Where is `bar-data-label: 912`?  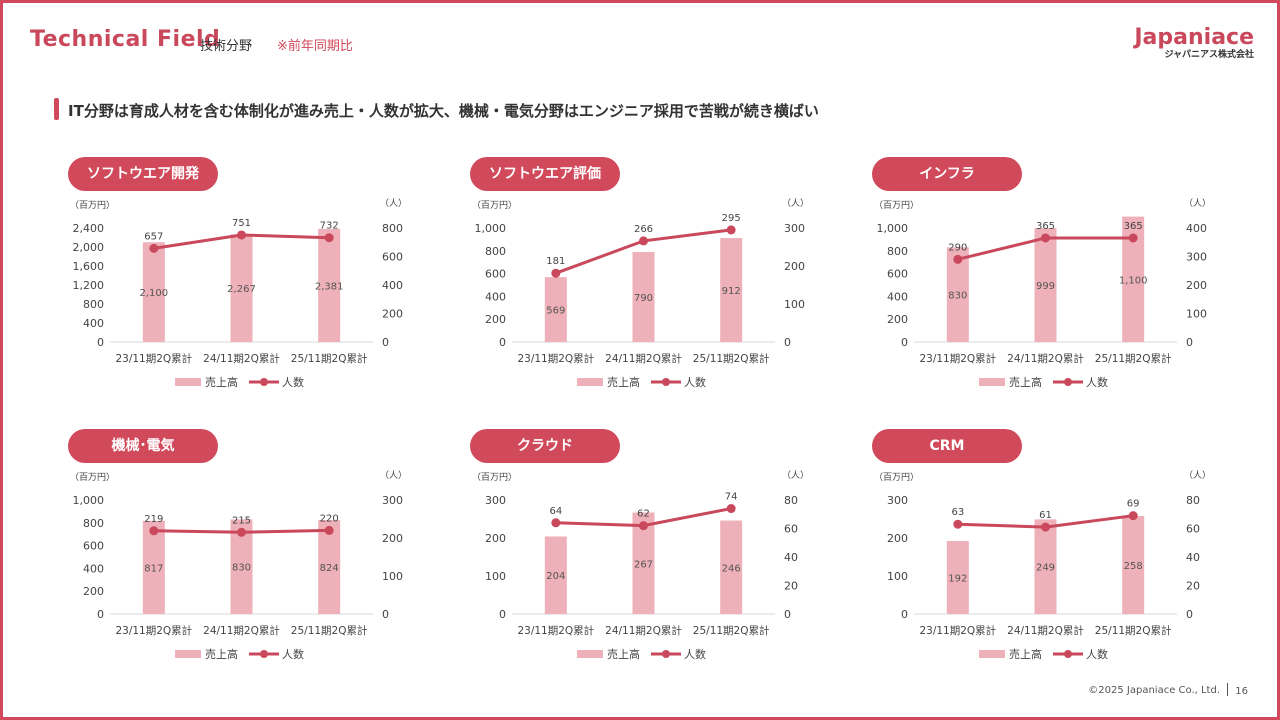 bar-data-label: 912 is located at coordinates (731, 291).